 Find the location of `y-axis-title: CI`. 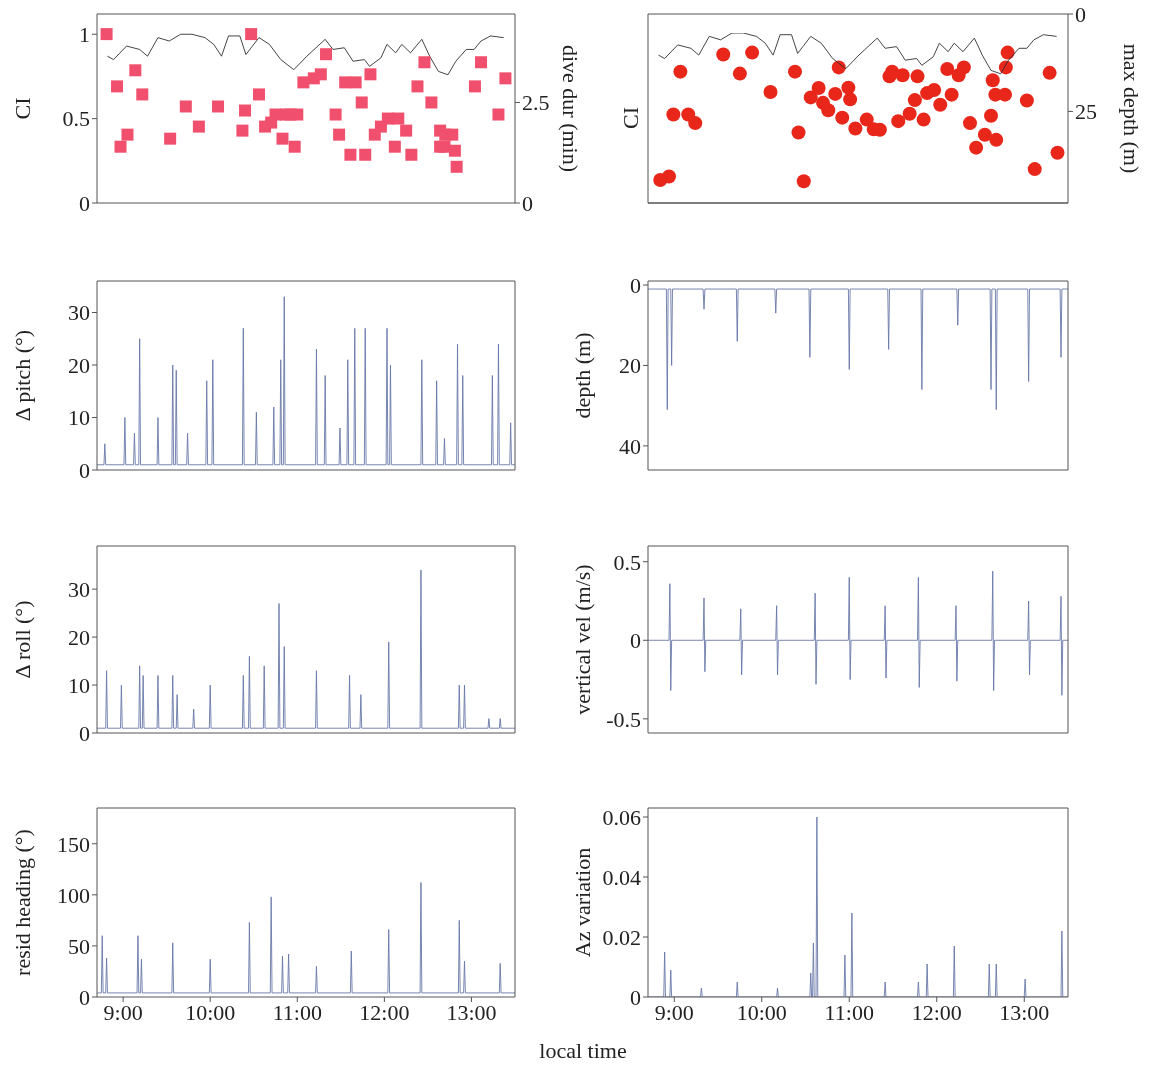

y-axis-title: CI is located at coordinates (630, 118).